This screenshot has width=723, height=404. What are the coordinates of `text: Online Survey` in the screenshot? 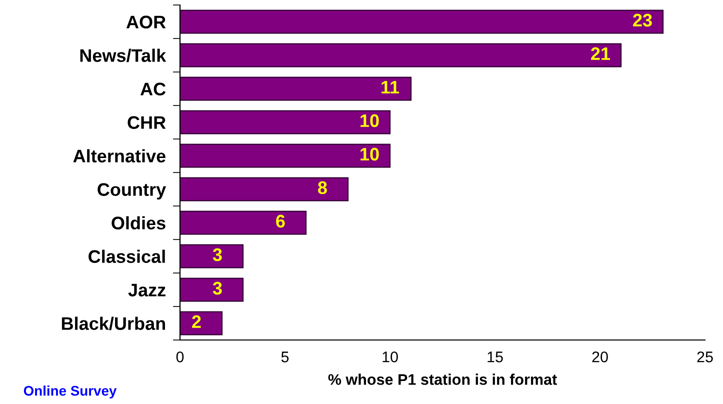 It's located at (70, 392).